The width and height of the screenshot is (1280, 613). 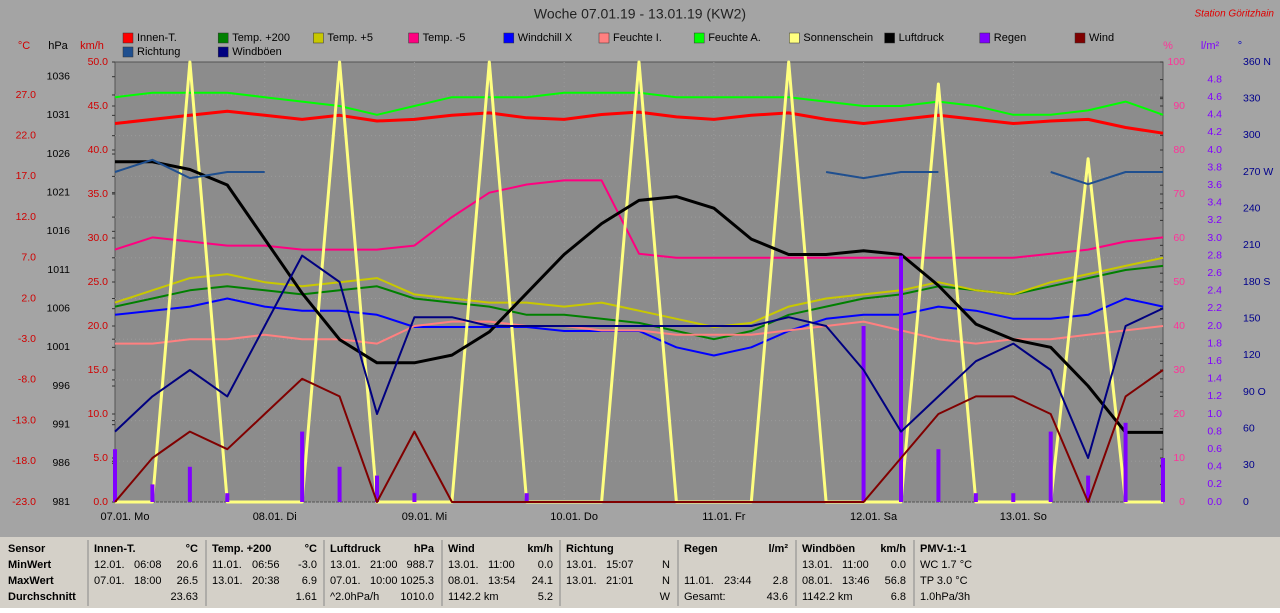 What do you see at coordinates (261, 38) in the screenshot?
I see `legend-label: Temp. +200` at bounding box center [261, 38].